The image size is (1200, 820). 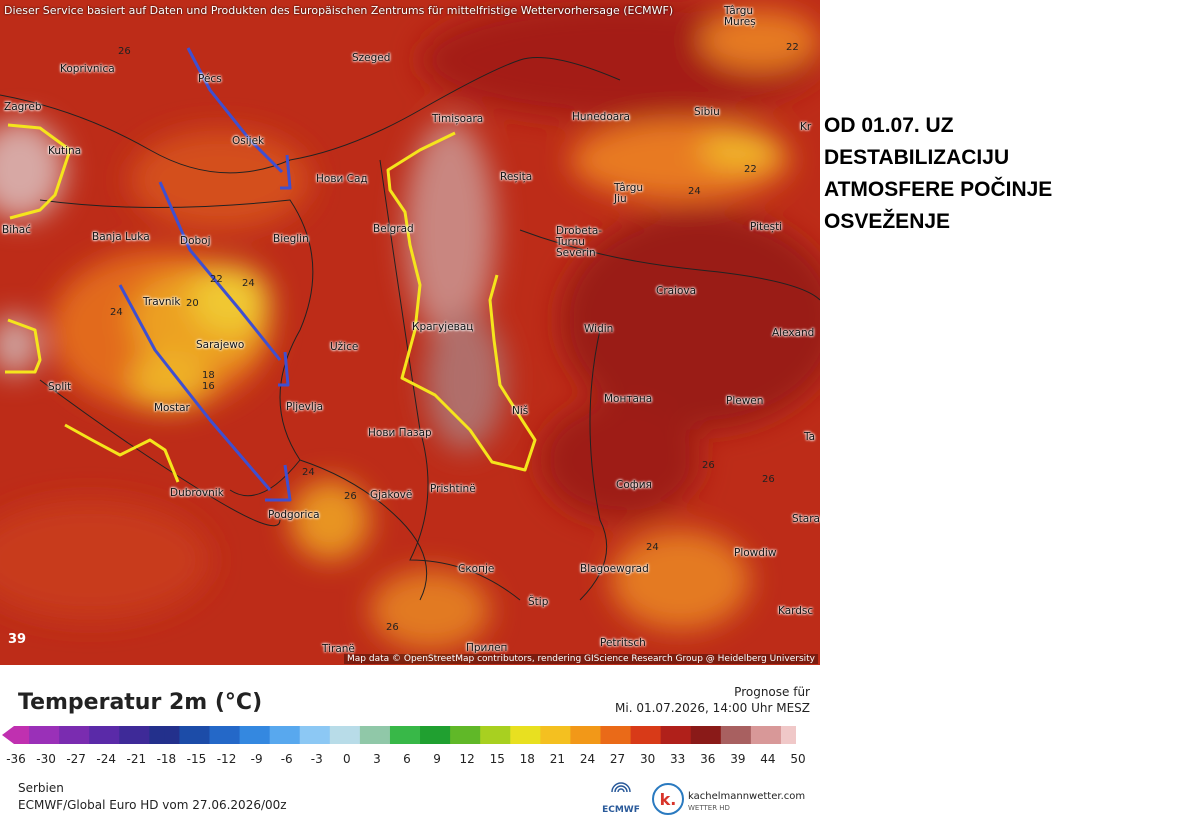 What do you see at coordinates (647, 759) in the screenshot?
I see `scale-label: 30` at bounding box center [647, 759].